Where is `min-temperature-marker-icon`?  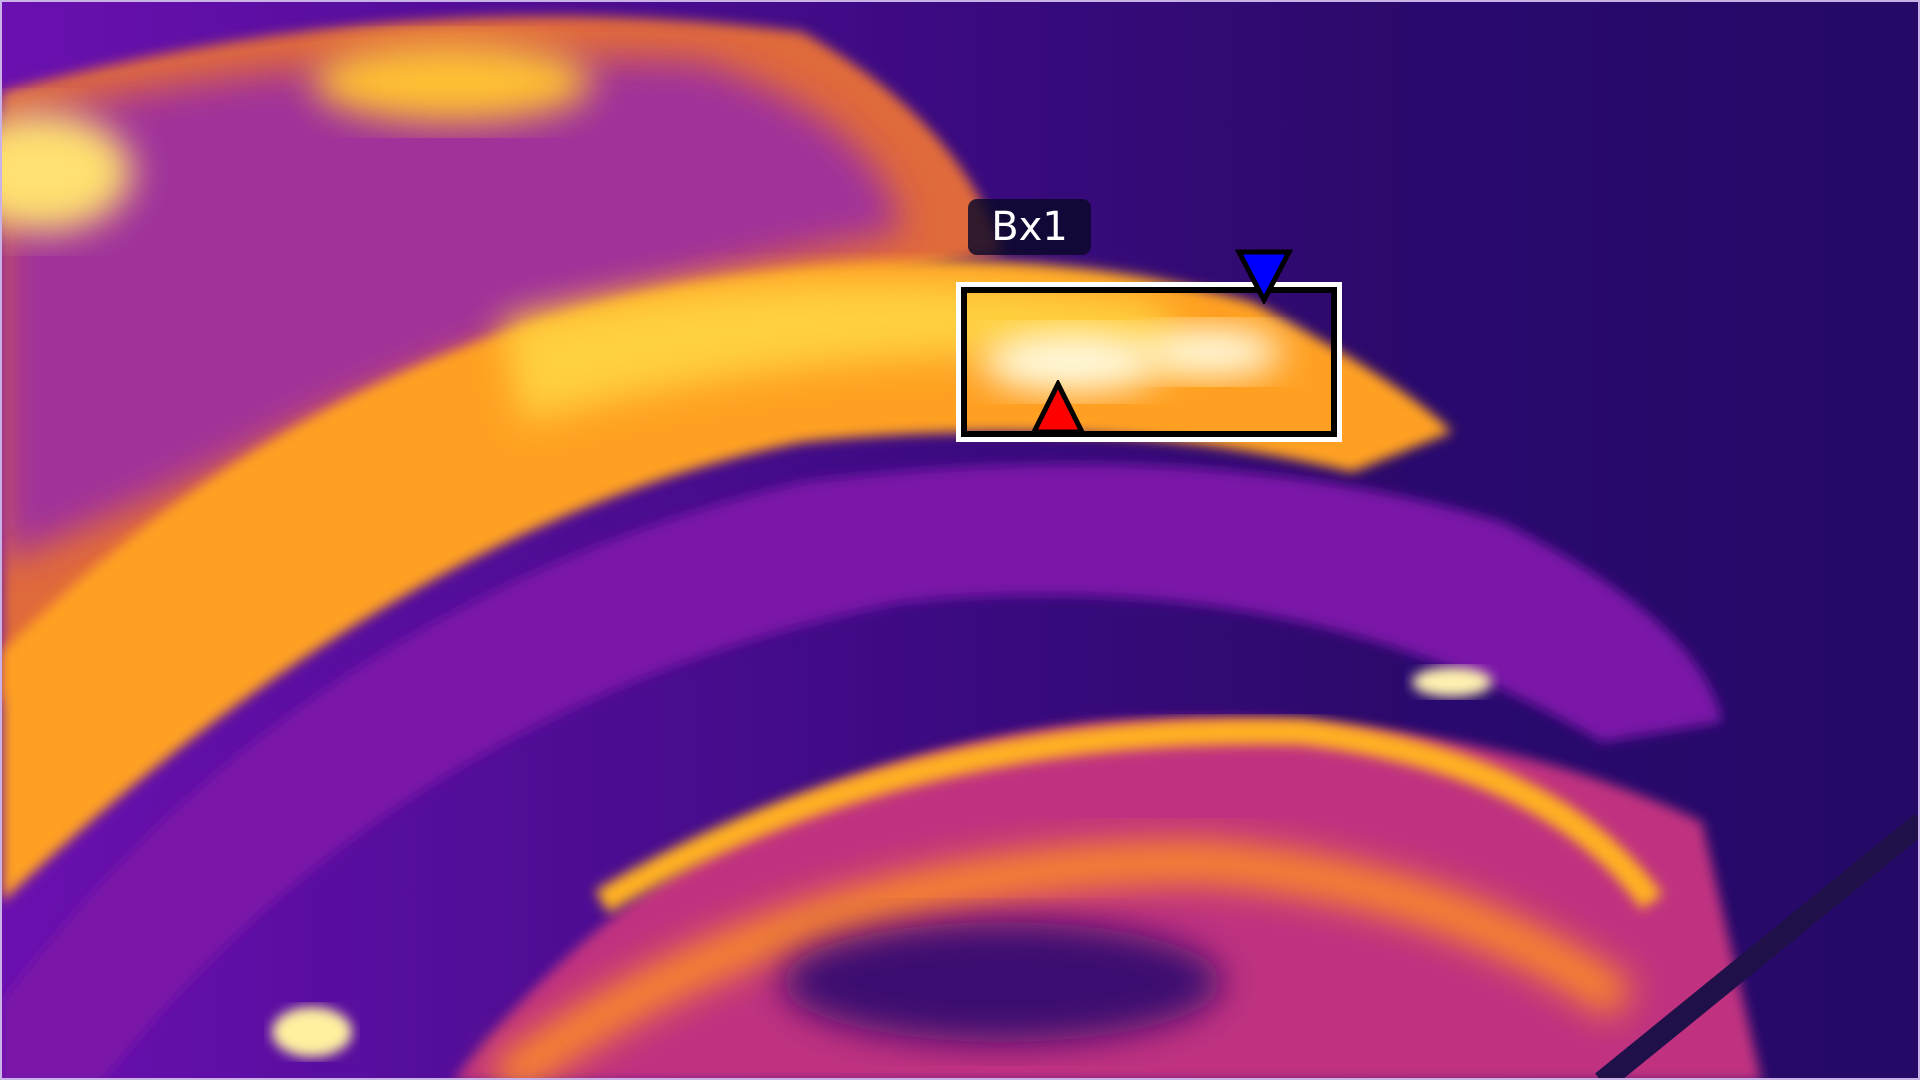
min-temperature-marker-icon is located at coordinates (1264, 276).